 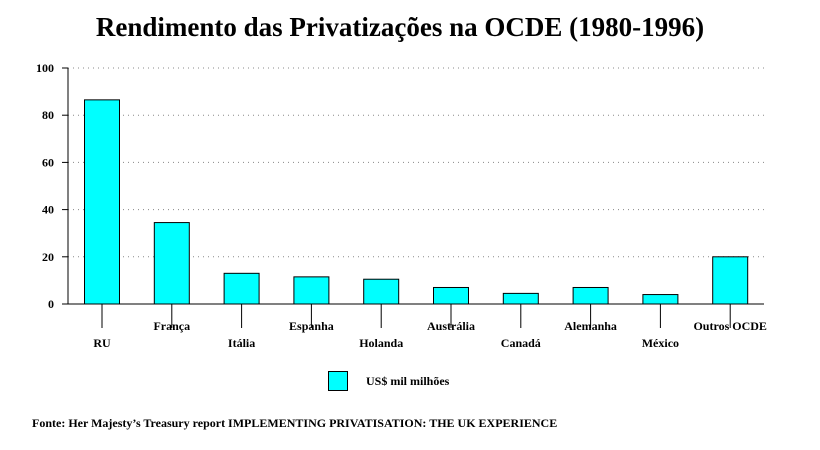 I want to click on x-tick-label: México, so click(x=660, y=343).